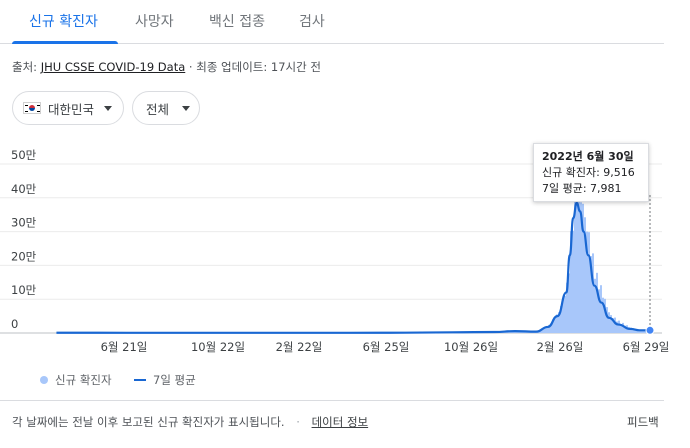 Image resolution: width=690 pixels, height=448 pixels. Describe the element at coordinates (560, 347) in the screenshot. I see `x-tick-label: 2월 26일` at that location.